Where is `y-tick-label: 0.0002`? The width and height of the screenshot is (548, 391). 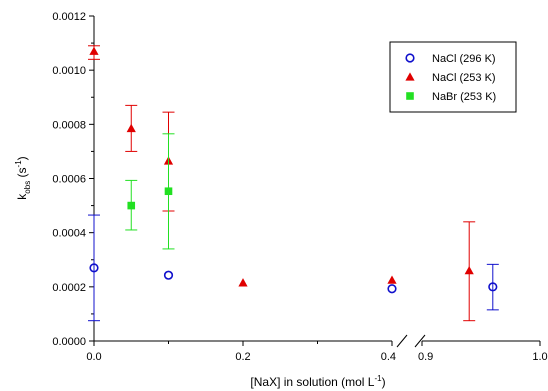 y-tick-label: 0.0002 is located at coordinates (69, 288).